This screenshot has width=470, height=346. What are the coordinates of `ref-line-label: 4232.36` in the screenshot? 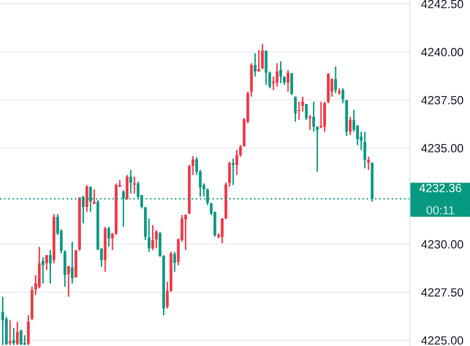 It's located at (440, 188).